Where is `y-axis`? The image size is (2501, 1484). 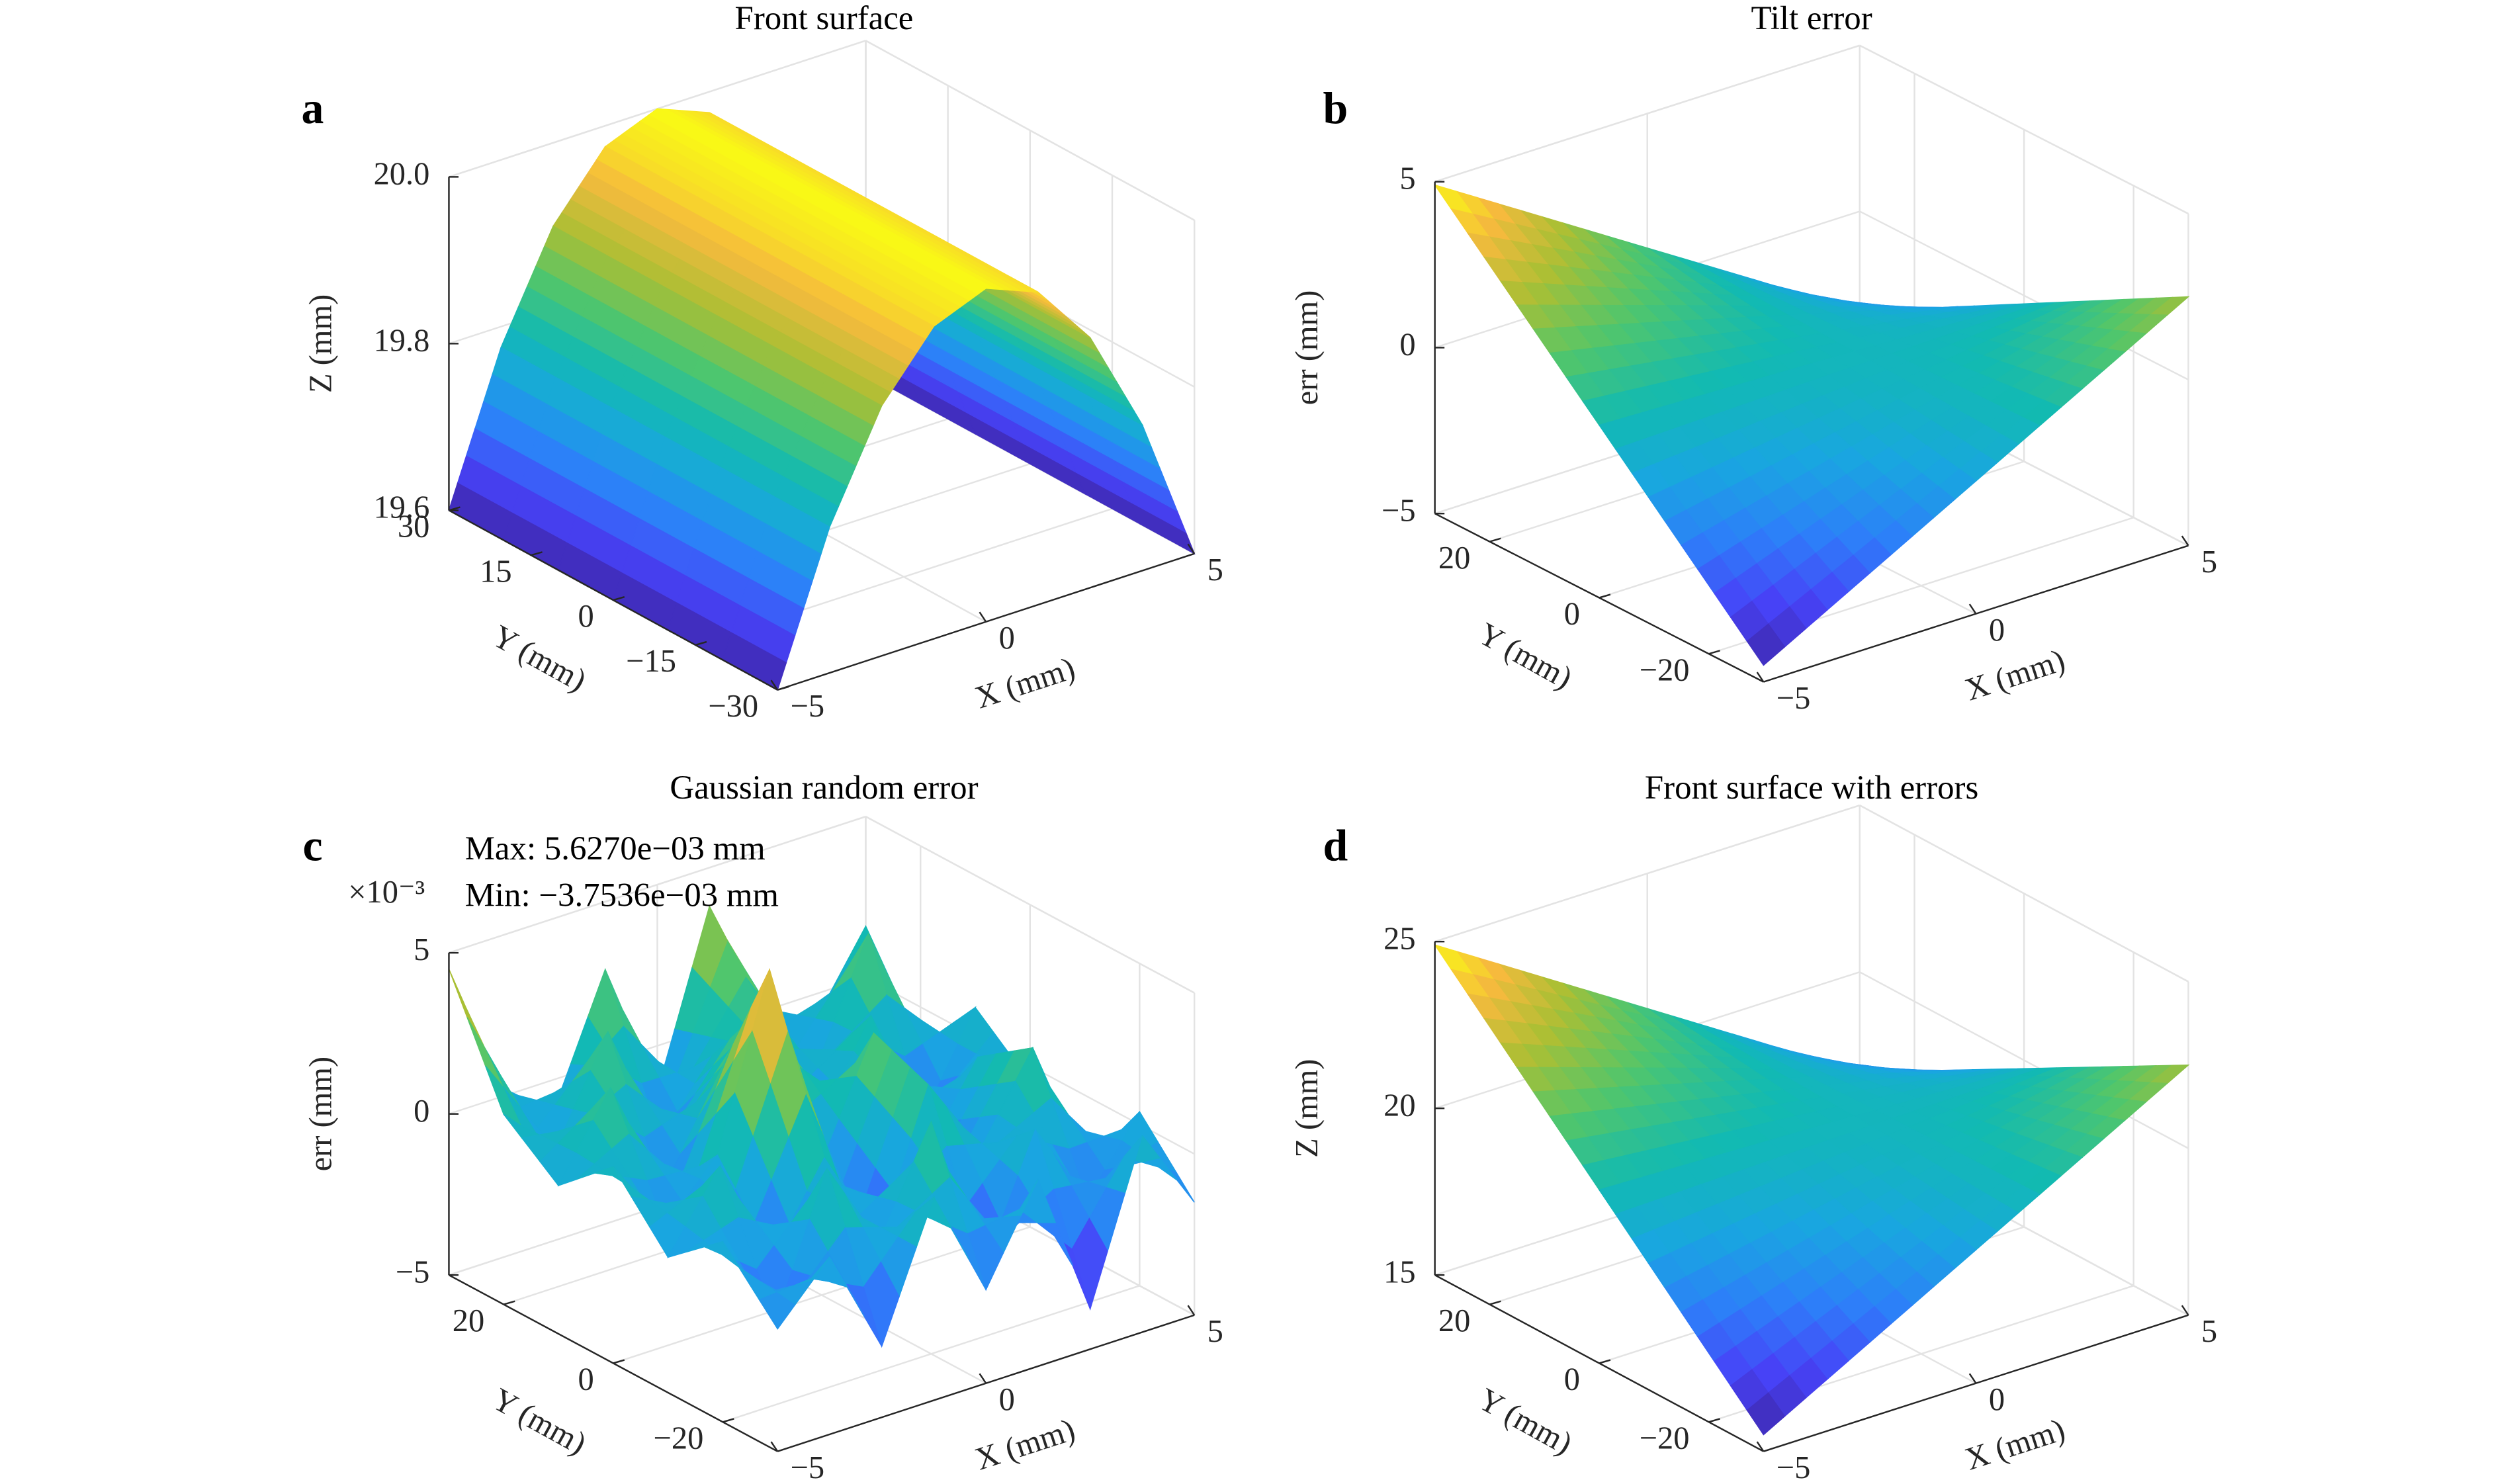
y-axis is located at coordinates (613, 1363).